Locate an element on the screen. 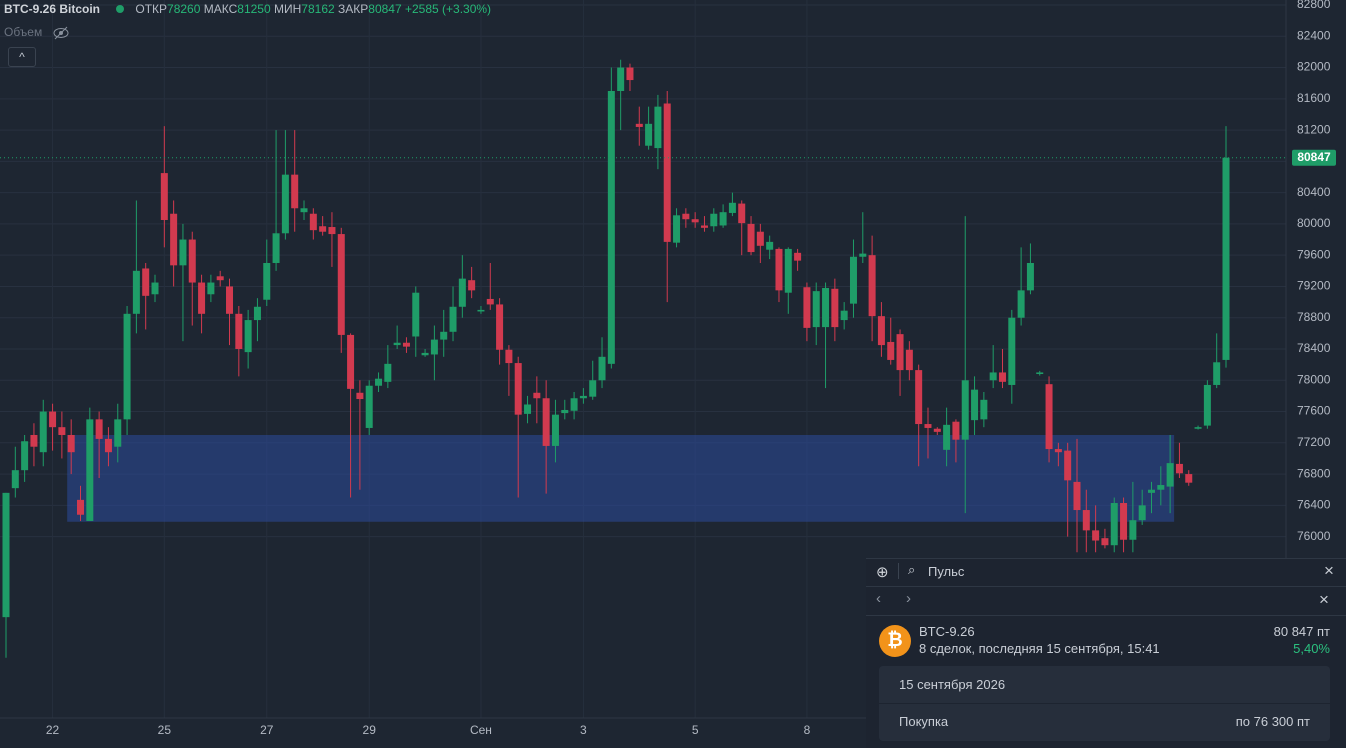  low-label: МИН is located at coordinates (288, 9).